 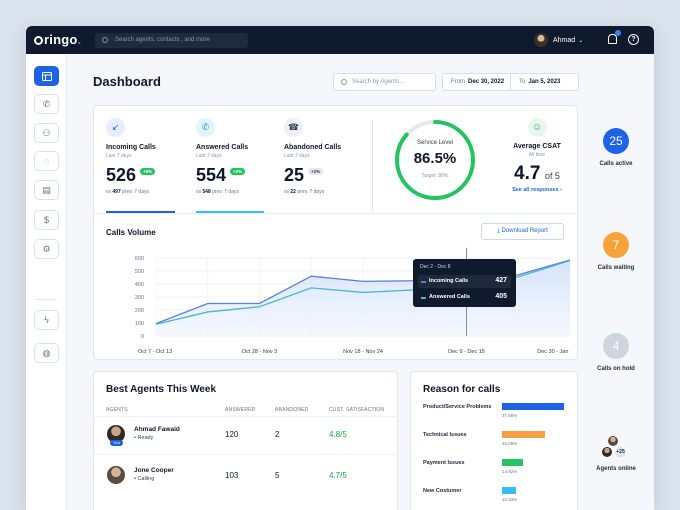 I want to click on see-all-responses-link: See all responses ›, so click(x=537, y=190).